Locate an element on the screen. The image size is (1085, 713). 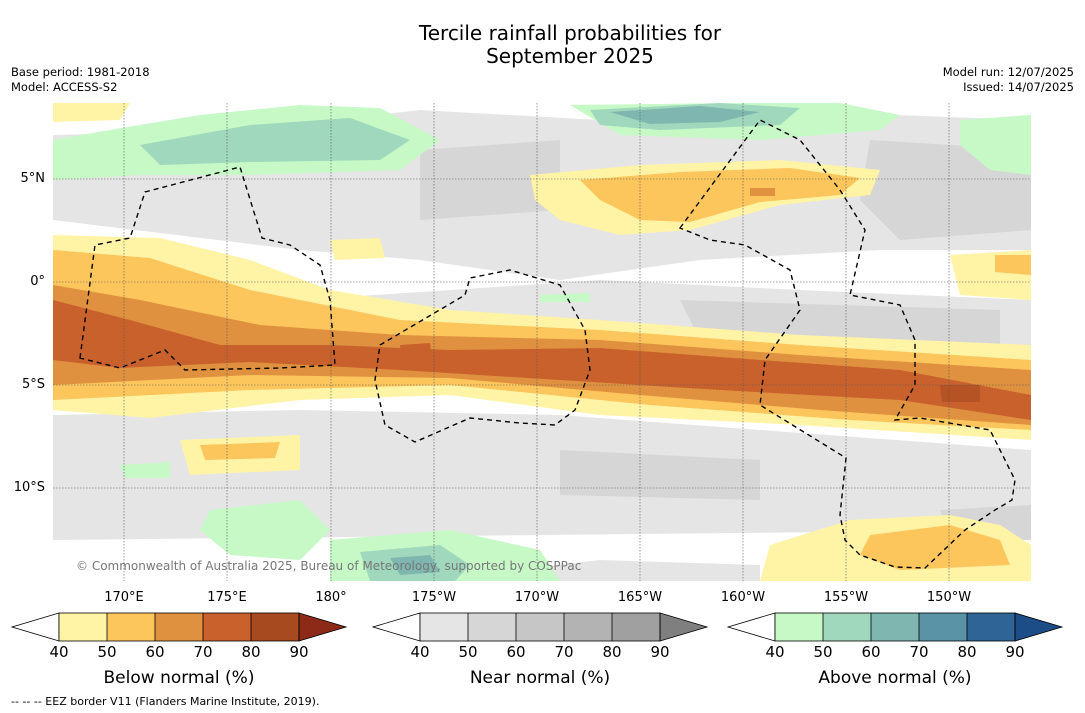
below-normal-colorbar-tick: 80 is located at coordinates (251, 652).